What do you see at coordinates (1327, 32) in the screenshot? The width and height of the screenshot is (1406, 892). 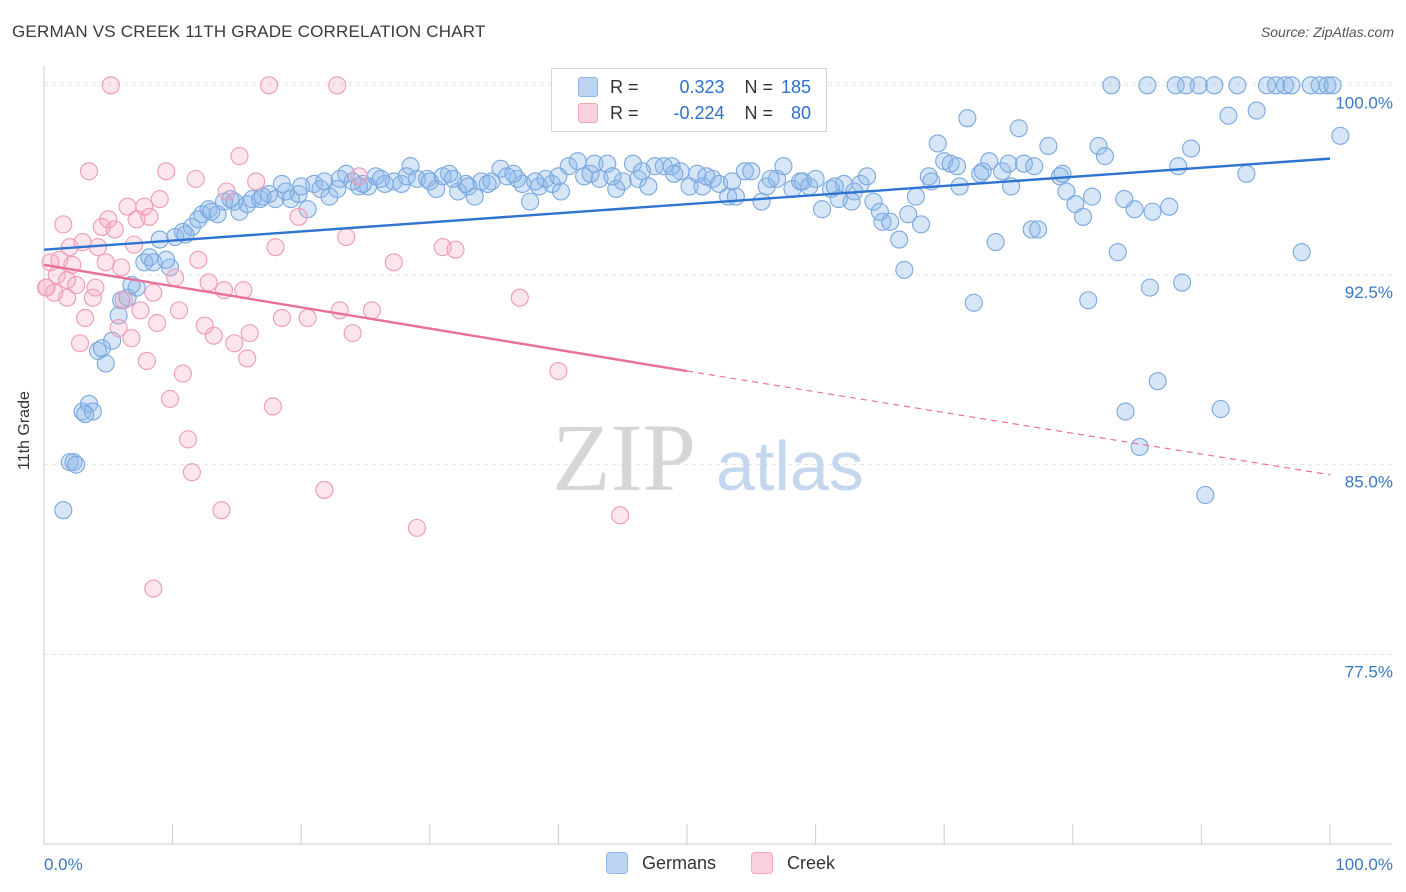 I see `source-label: Source: ZipAtlas.com` at bounding box center [1327, 32].